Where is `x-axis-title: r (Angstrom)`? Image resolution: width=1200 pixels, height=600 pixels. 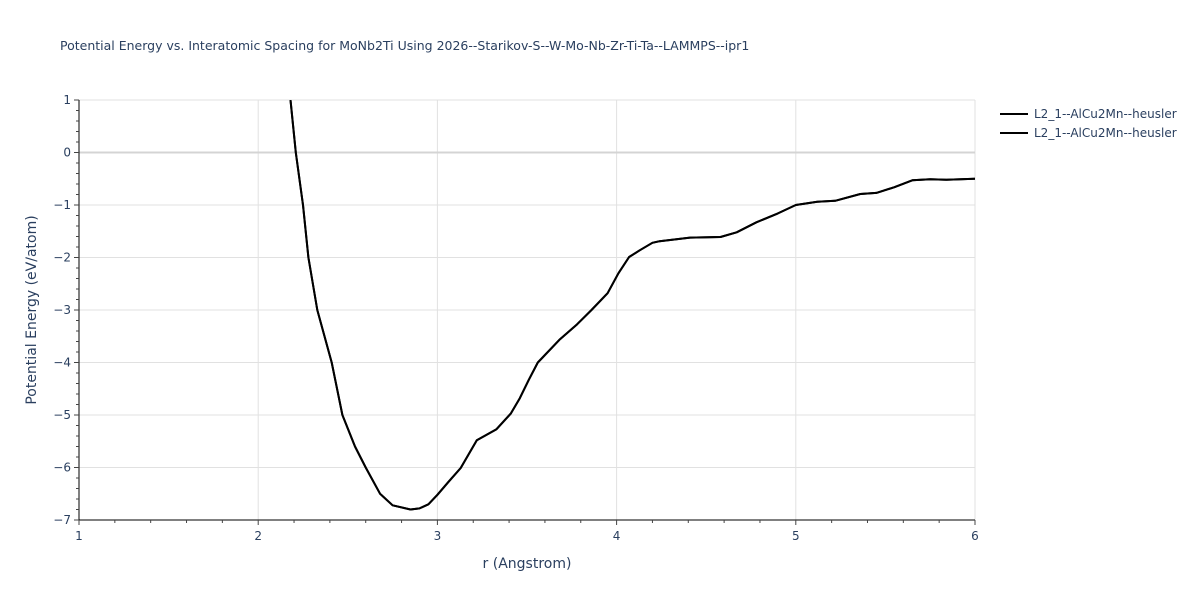 x-axis-title: r (Angstrom) is located at coordinates (527, 564).